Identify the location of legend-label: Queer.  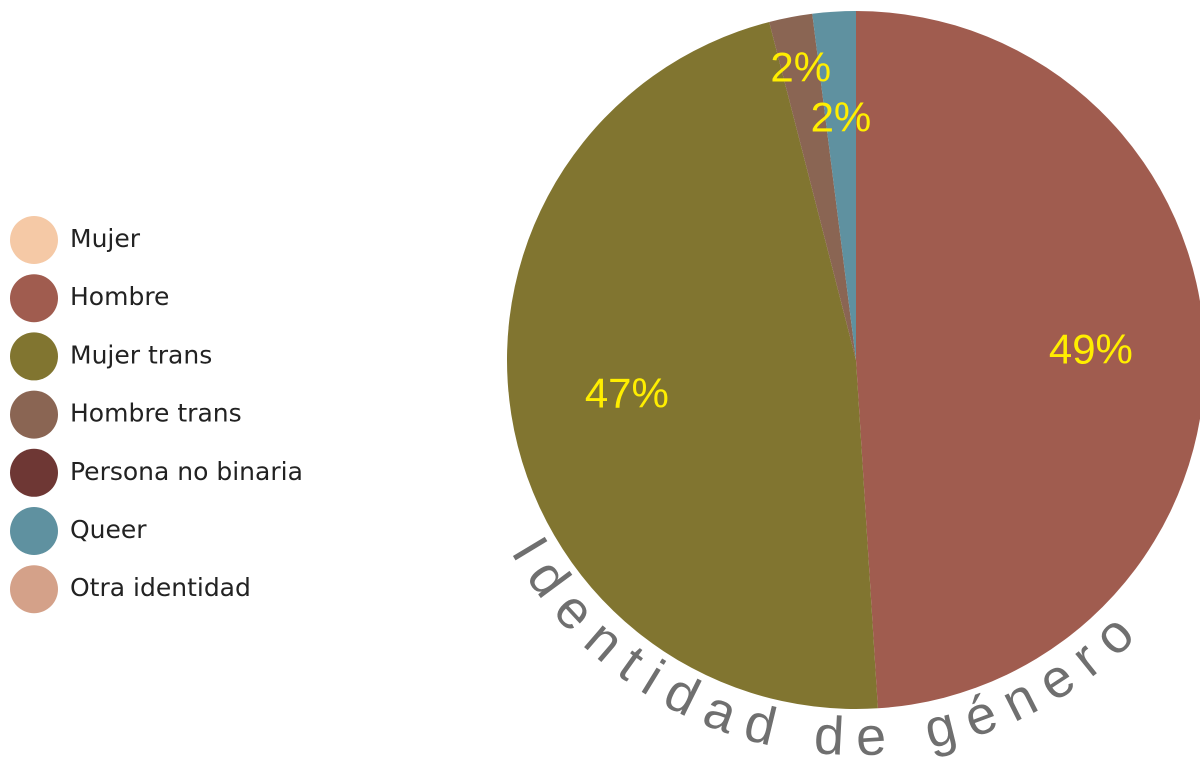
(108, 529).